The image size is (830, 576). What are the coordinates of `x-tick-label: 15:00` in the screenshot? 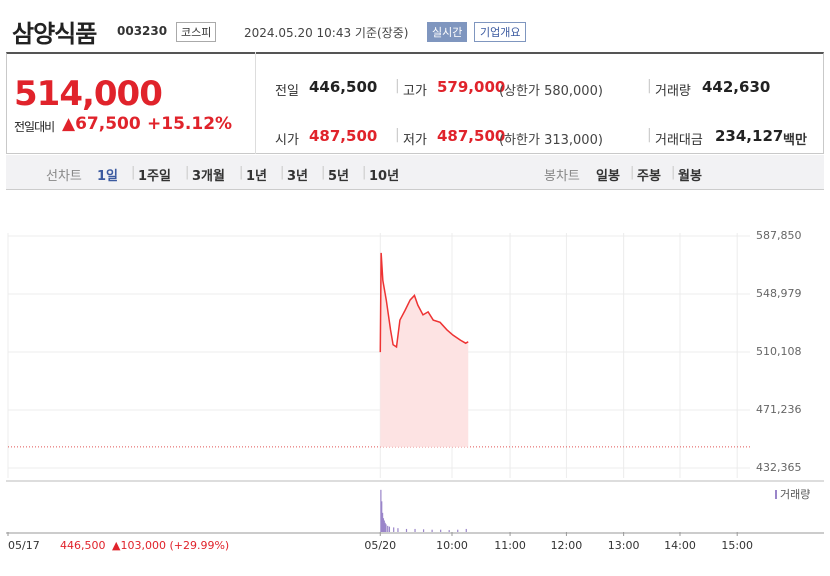 It's located at (737, 545).